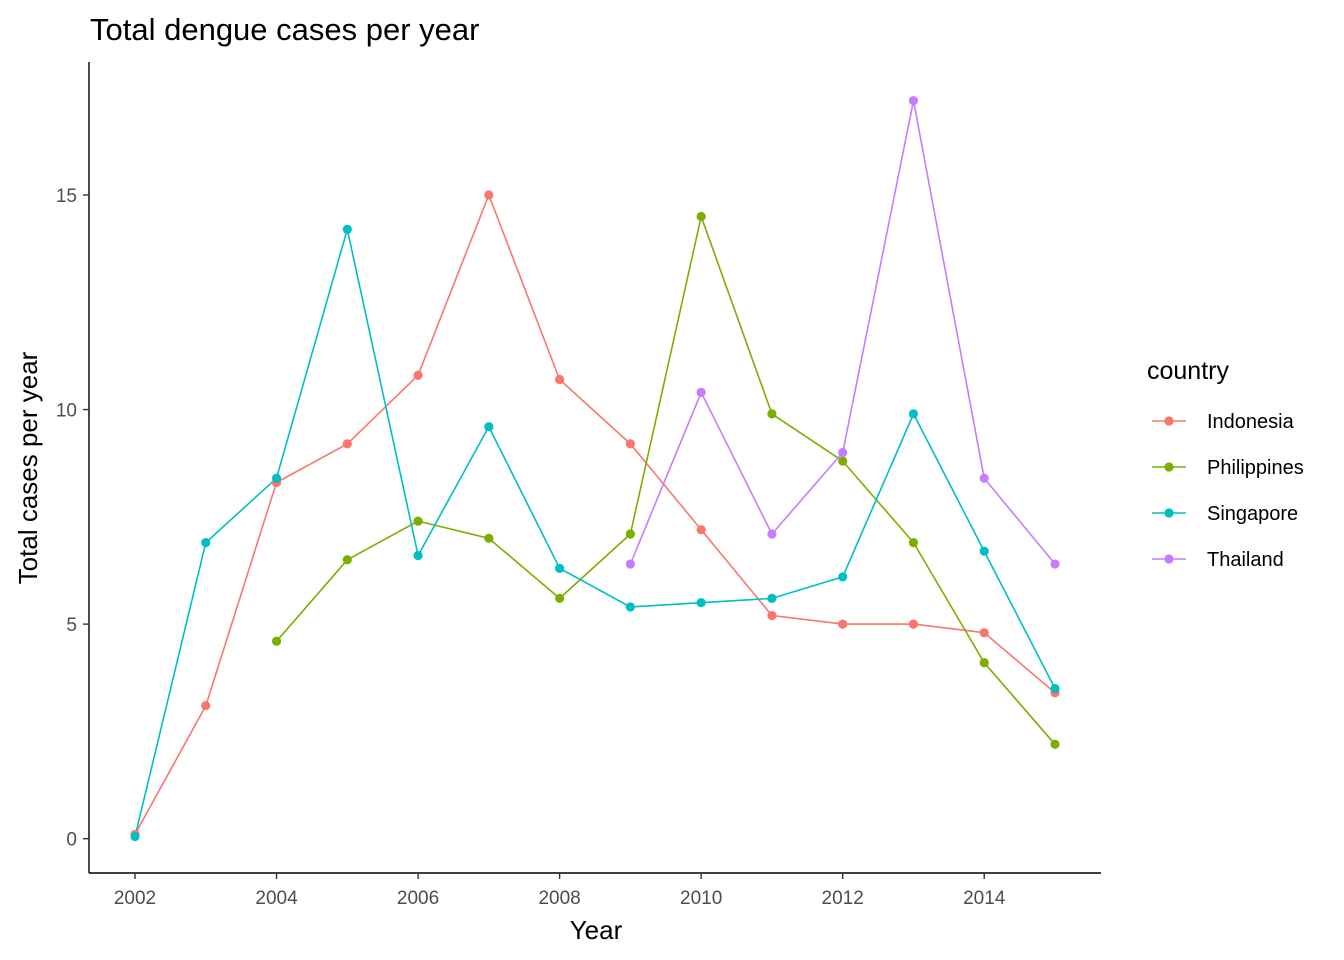 Image resolution: width=1344 pixels, height=960 pixels. Describe the element at coordinates (71, 625) in the screenshot. I see `y-tick-label: 5` at that location.